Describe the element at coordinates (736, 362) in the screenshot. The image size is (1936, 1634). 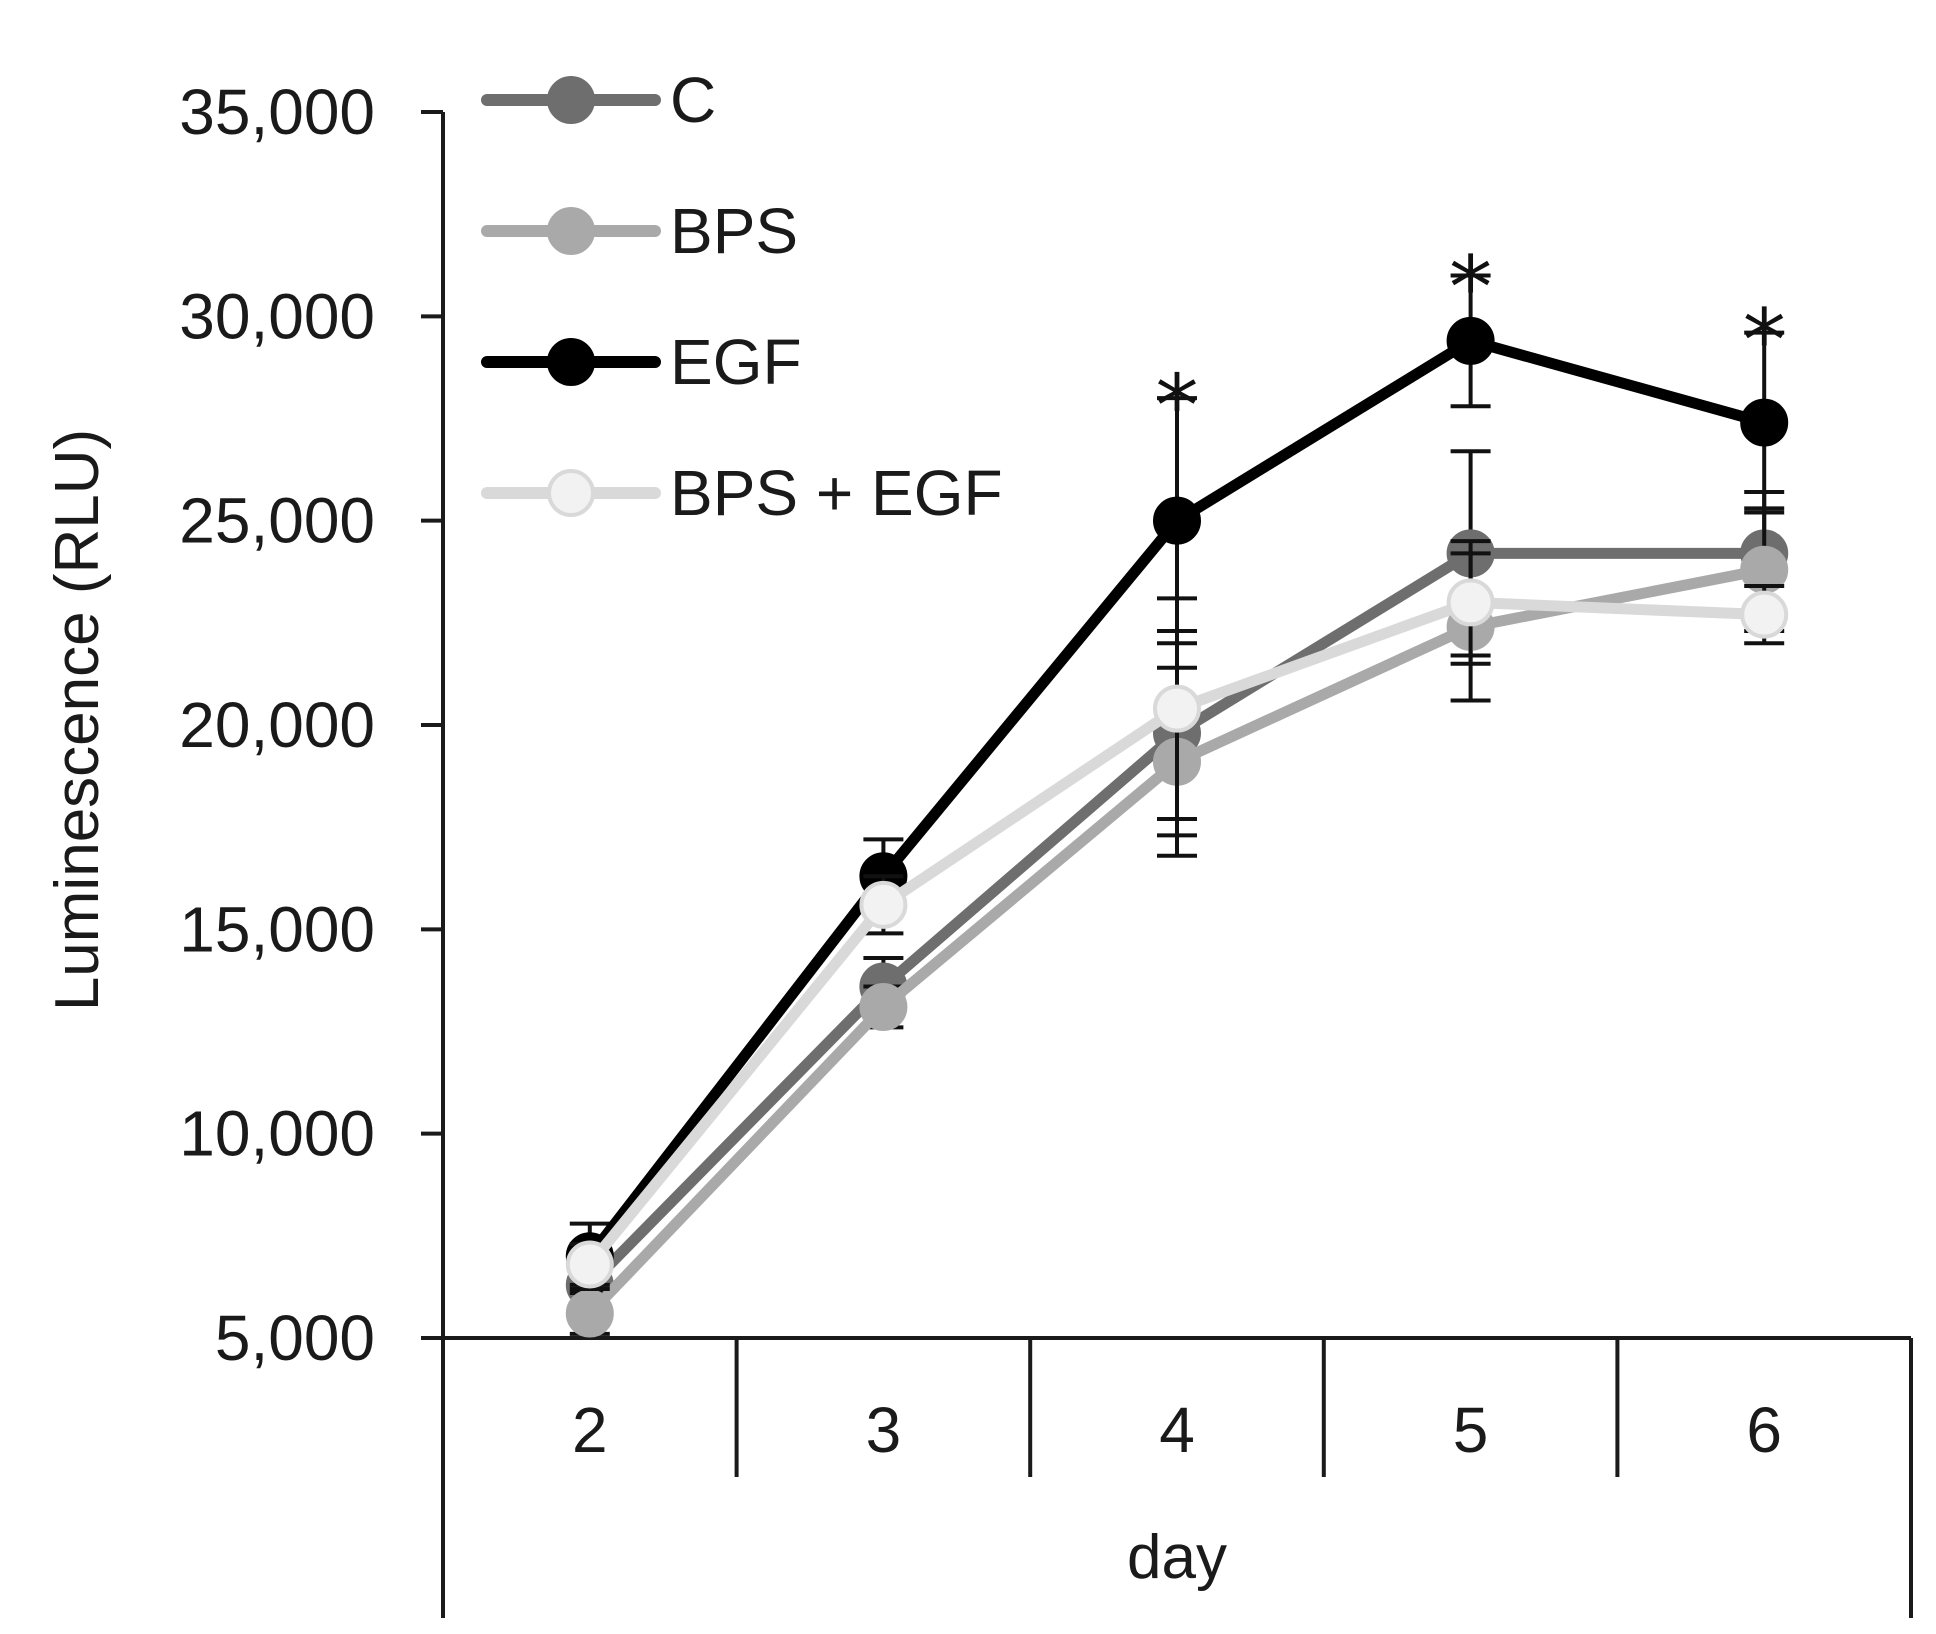
I see `legend-label: EGF` at that location.